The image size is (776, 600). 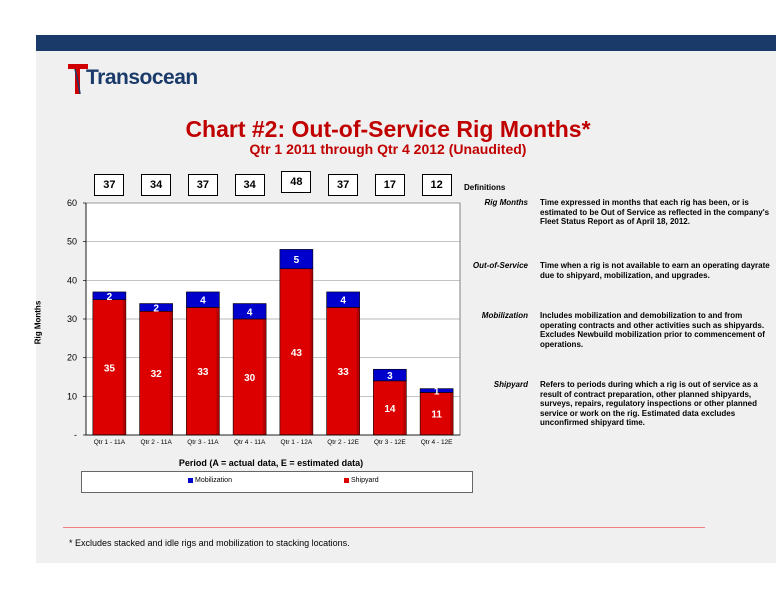 I want to click on legend-swatch-shipyard, so click(x=346, y=480).